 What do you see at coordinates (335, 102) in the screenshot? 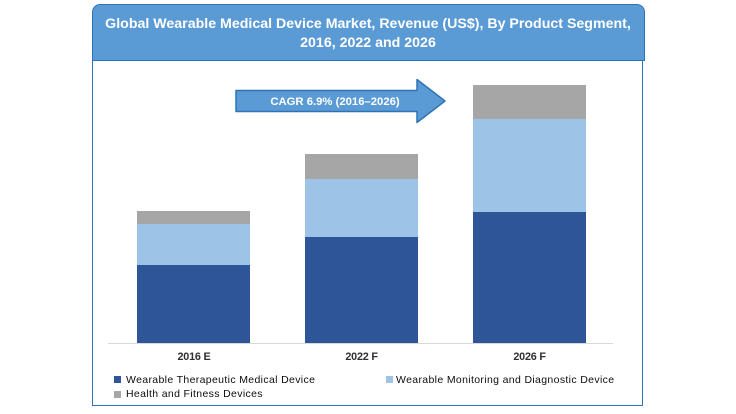
I see `svg-text: CAGR 6.9% (2016–2026)` at bounding box center [335, 102].